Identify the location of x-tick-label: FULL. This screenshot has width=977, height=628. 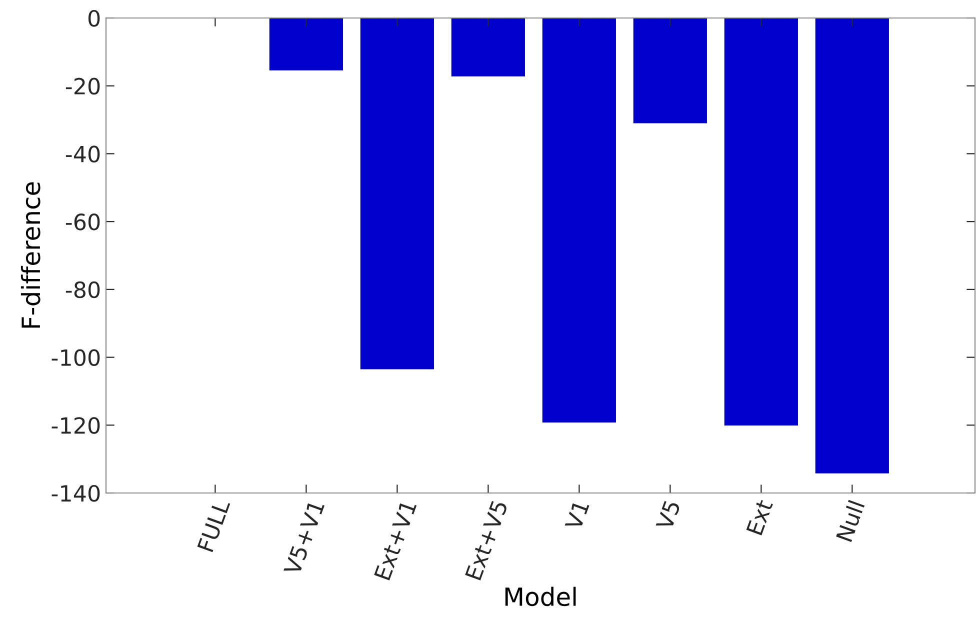
(213, 525).